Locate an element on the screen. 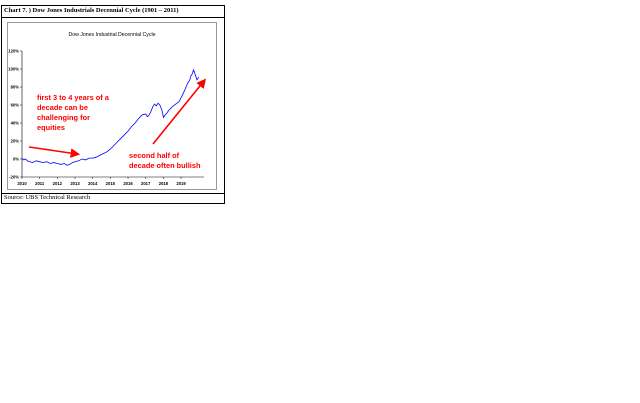  y-tick-label: 80% is located at coordinates (15, 87).